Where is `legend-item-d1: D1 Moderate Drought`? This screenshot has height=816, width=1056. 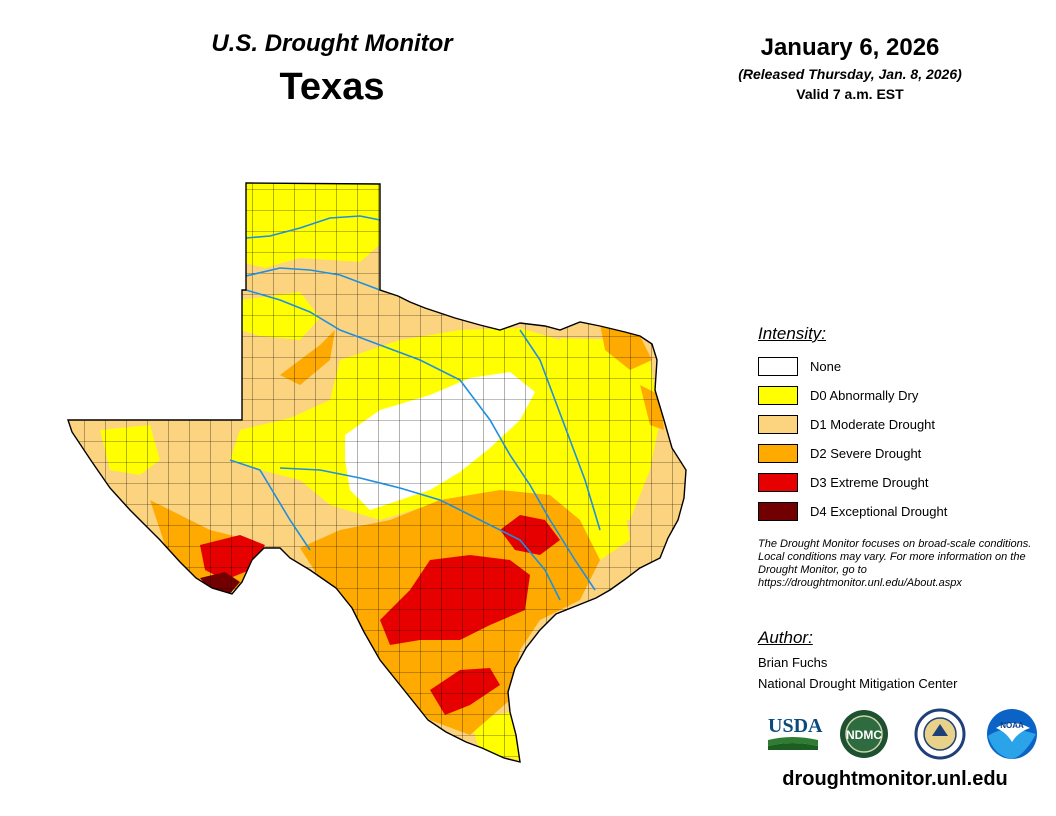
legend-item-d1: D1 Moderate Drought is located at coordinates (903, 424).